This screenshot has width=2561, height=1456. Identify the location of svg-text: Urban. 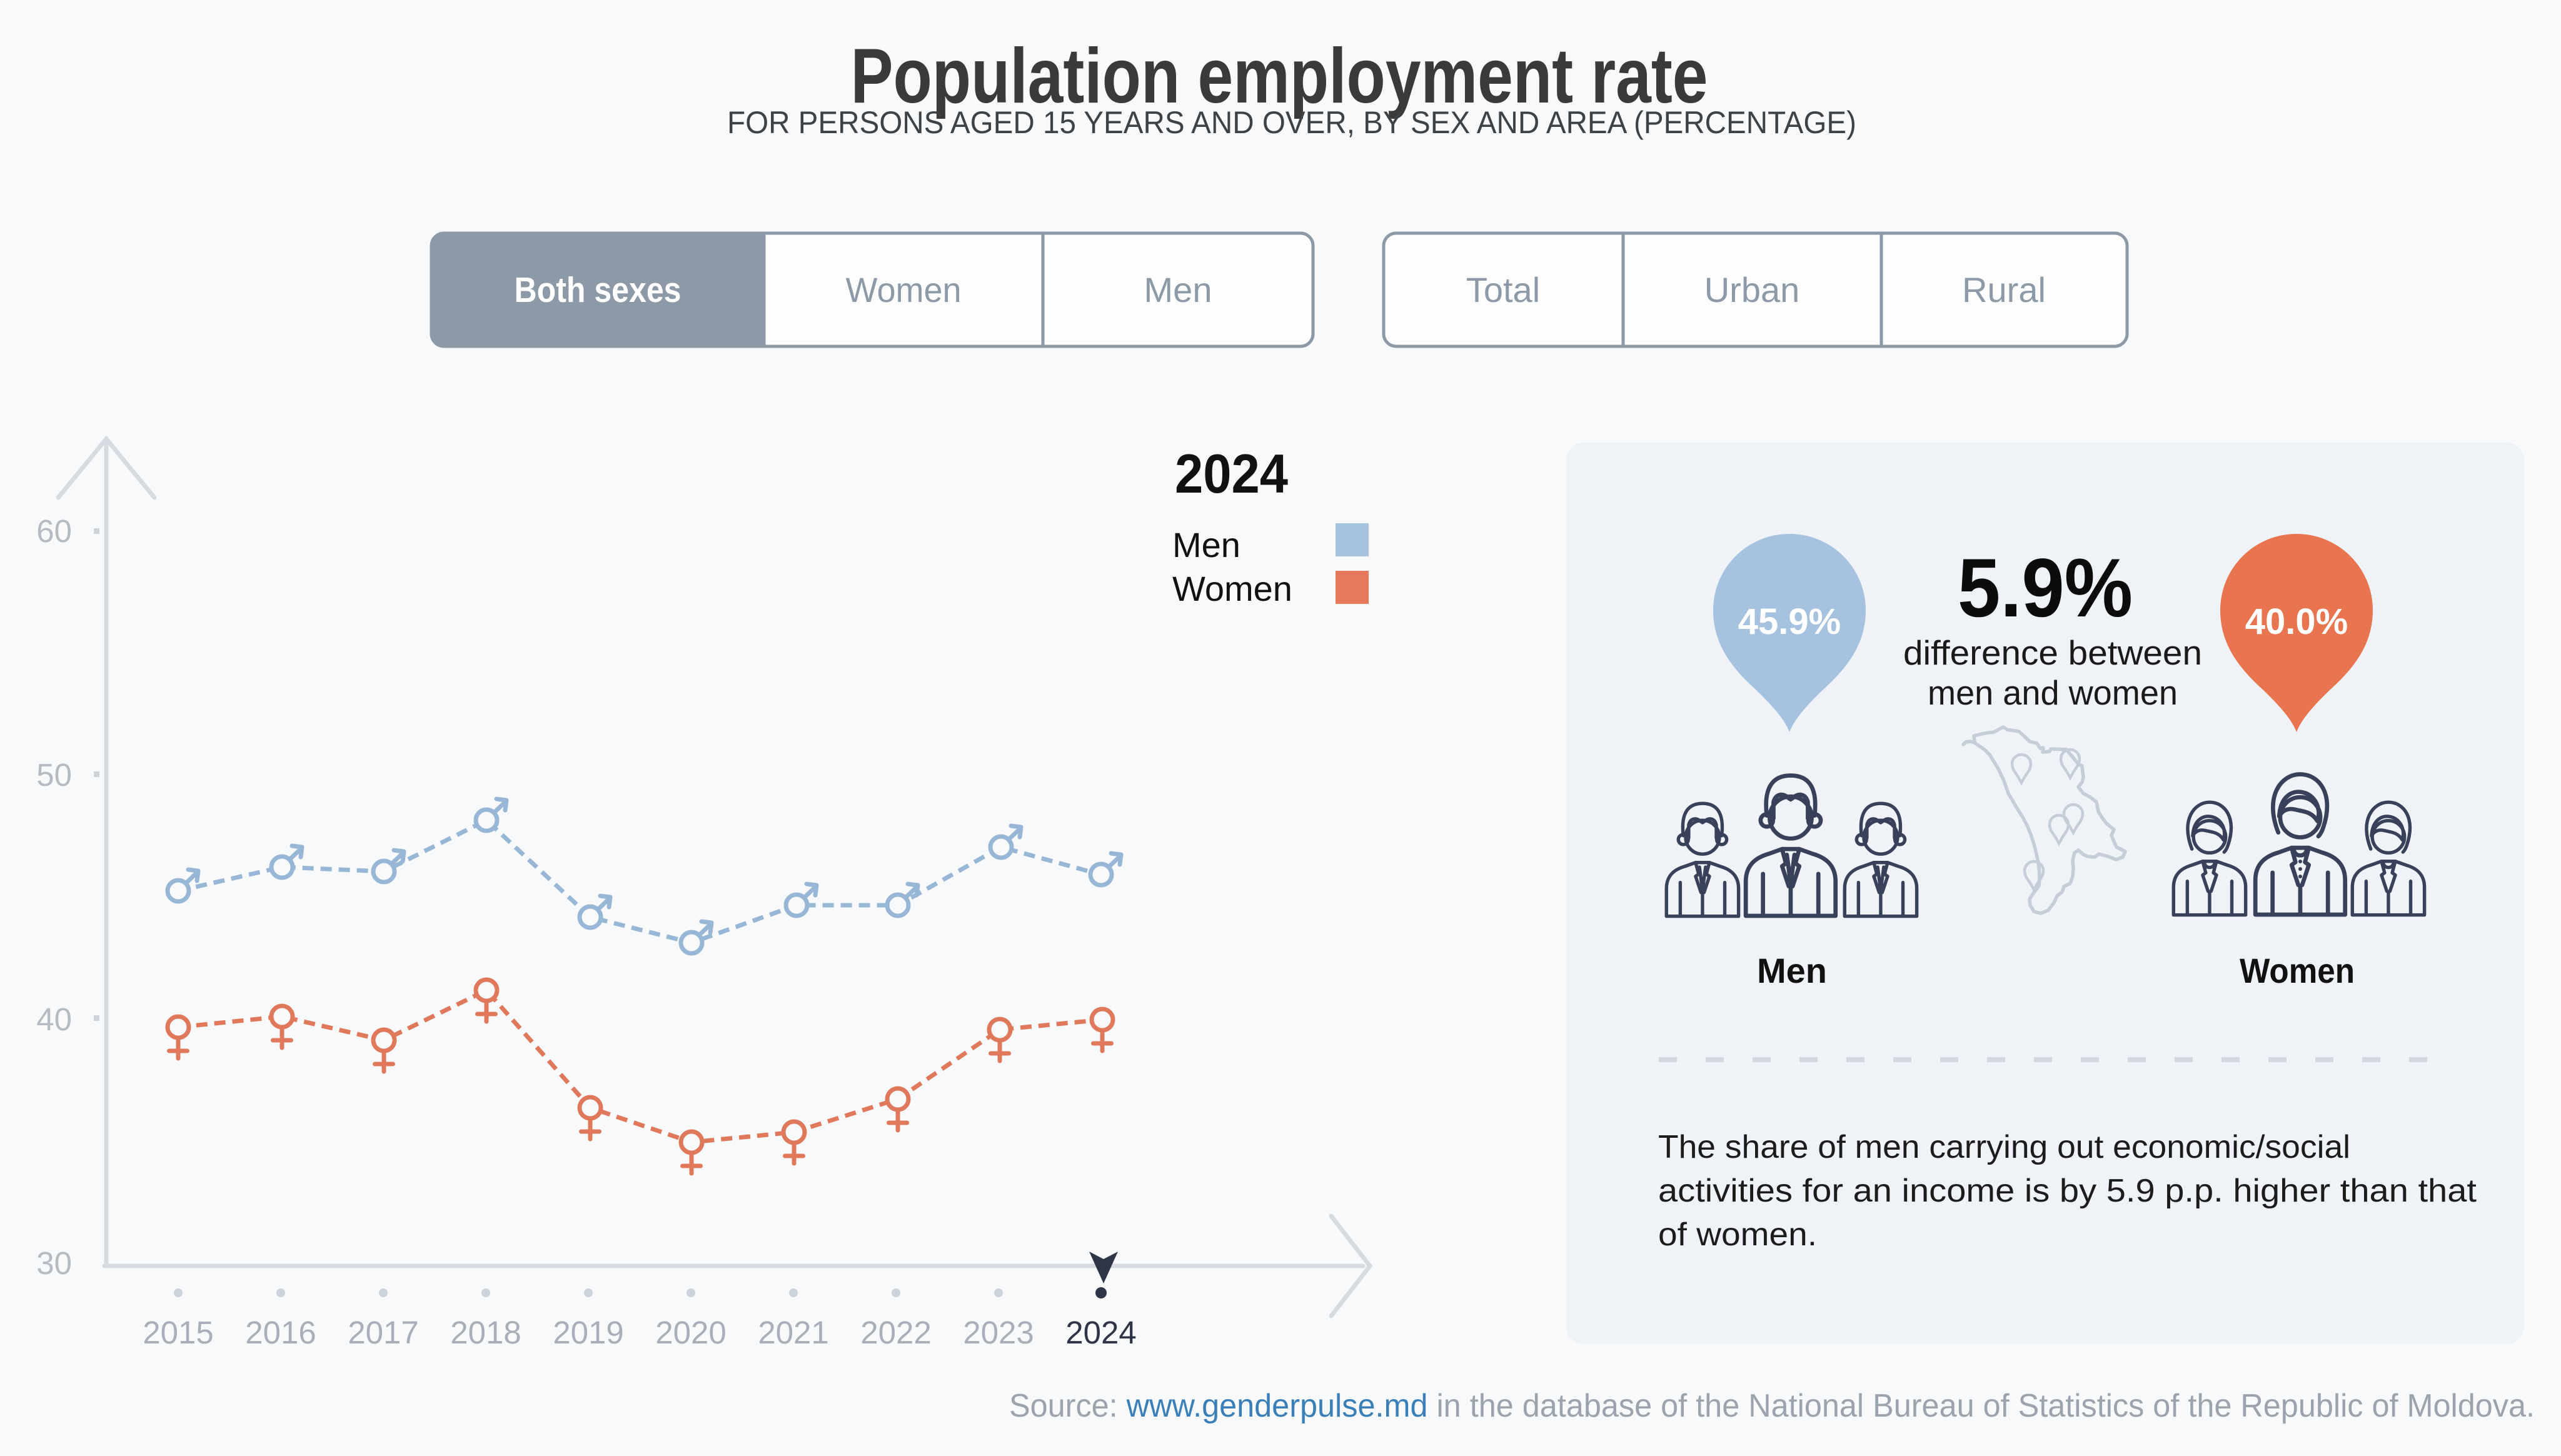
(1752, 289).